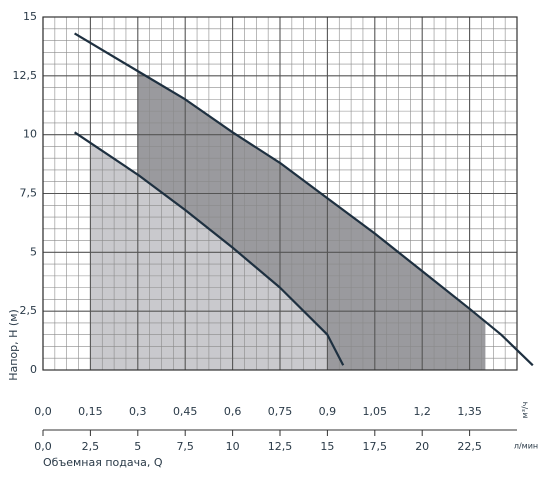 Image resolution: width=541 pixels, height=480 pixels. Describe the element at coordinates (525, 410) in the screenshot. I see `x-unit: м³/ч` at that location.